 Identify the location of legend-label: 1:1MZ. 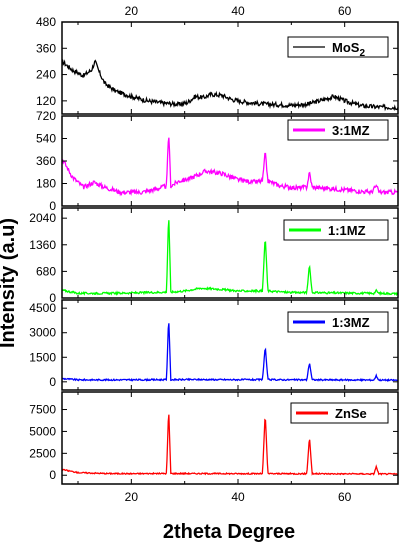
(347, 230).